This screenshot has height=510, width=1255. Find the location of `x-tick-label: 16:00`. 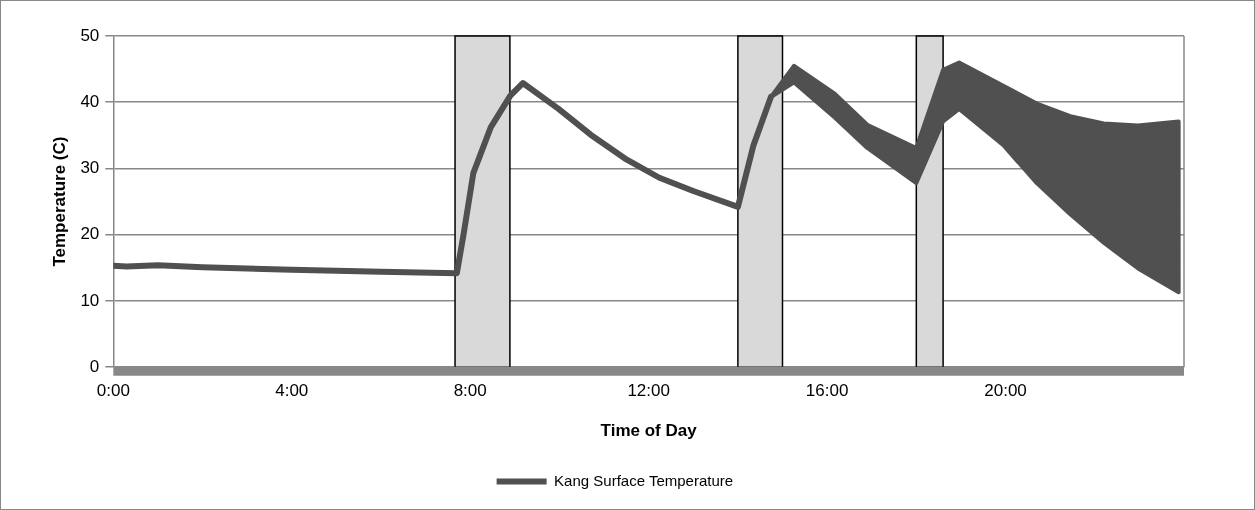

x-tick-label: 16:00 is located at coordinates (827, 391).